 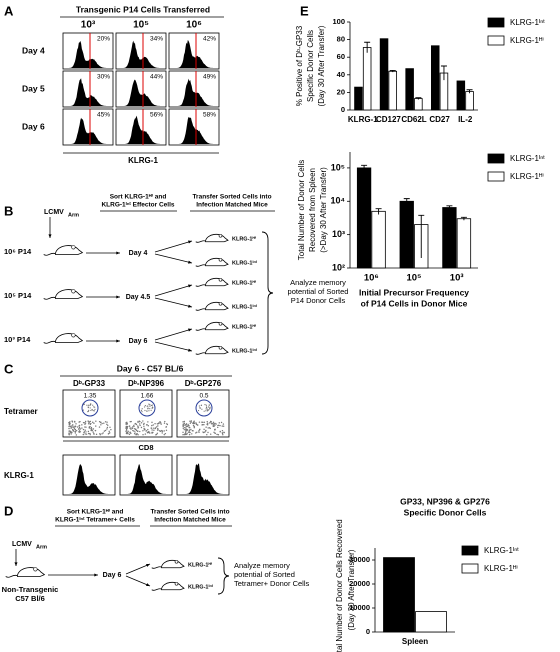 I want to click on y-axis-label: Specific Donor Cells, so click(x=310, y=66).